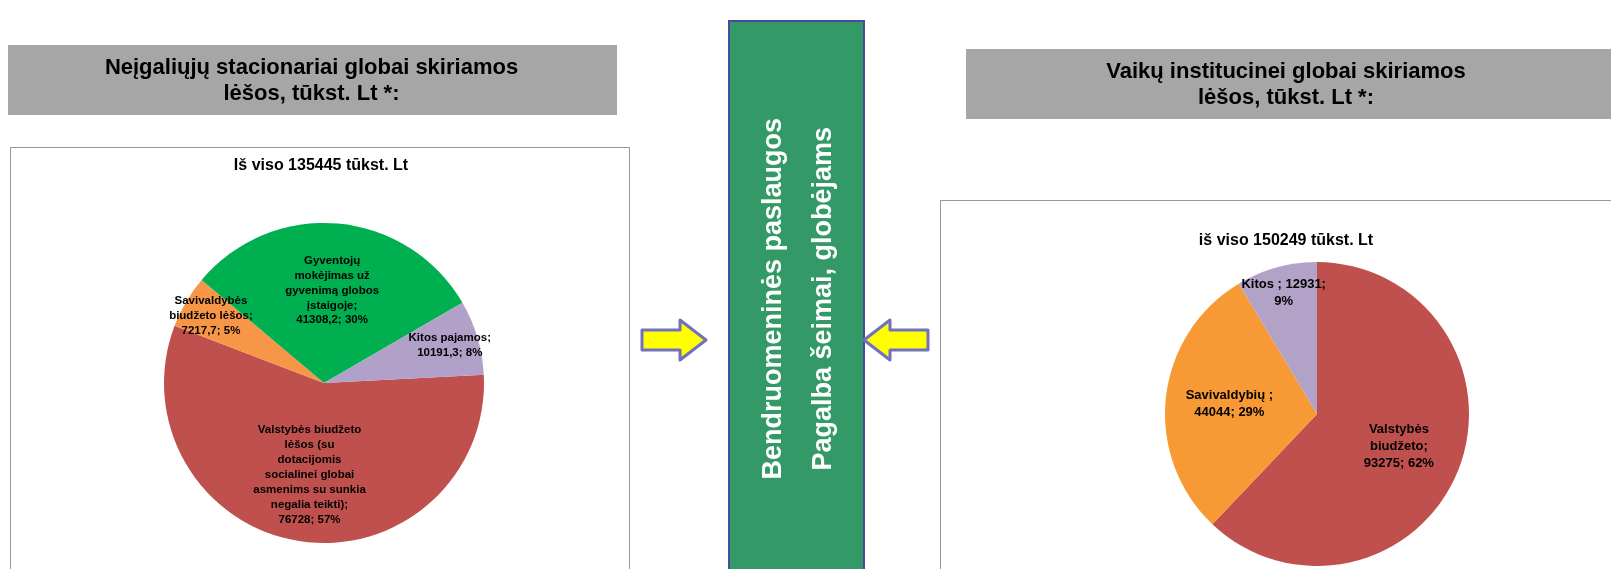 The width and height of the screenshot is (1619, 577). What do you see at coordinates (321, 164) in the screenshot?
I see `chart-subtitle: Iš viso 135445 tūkst. Lt` at bounding box center [321, 164].